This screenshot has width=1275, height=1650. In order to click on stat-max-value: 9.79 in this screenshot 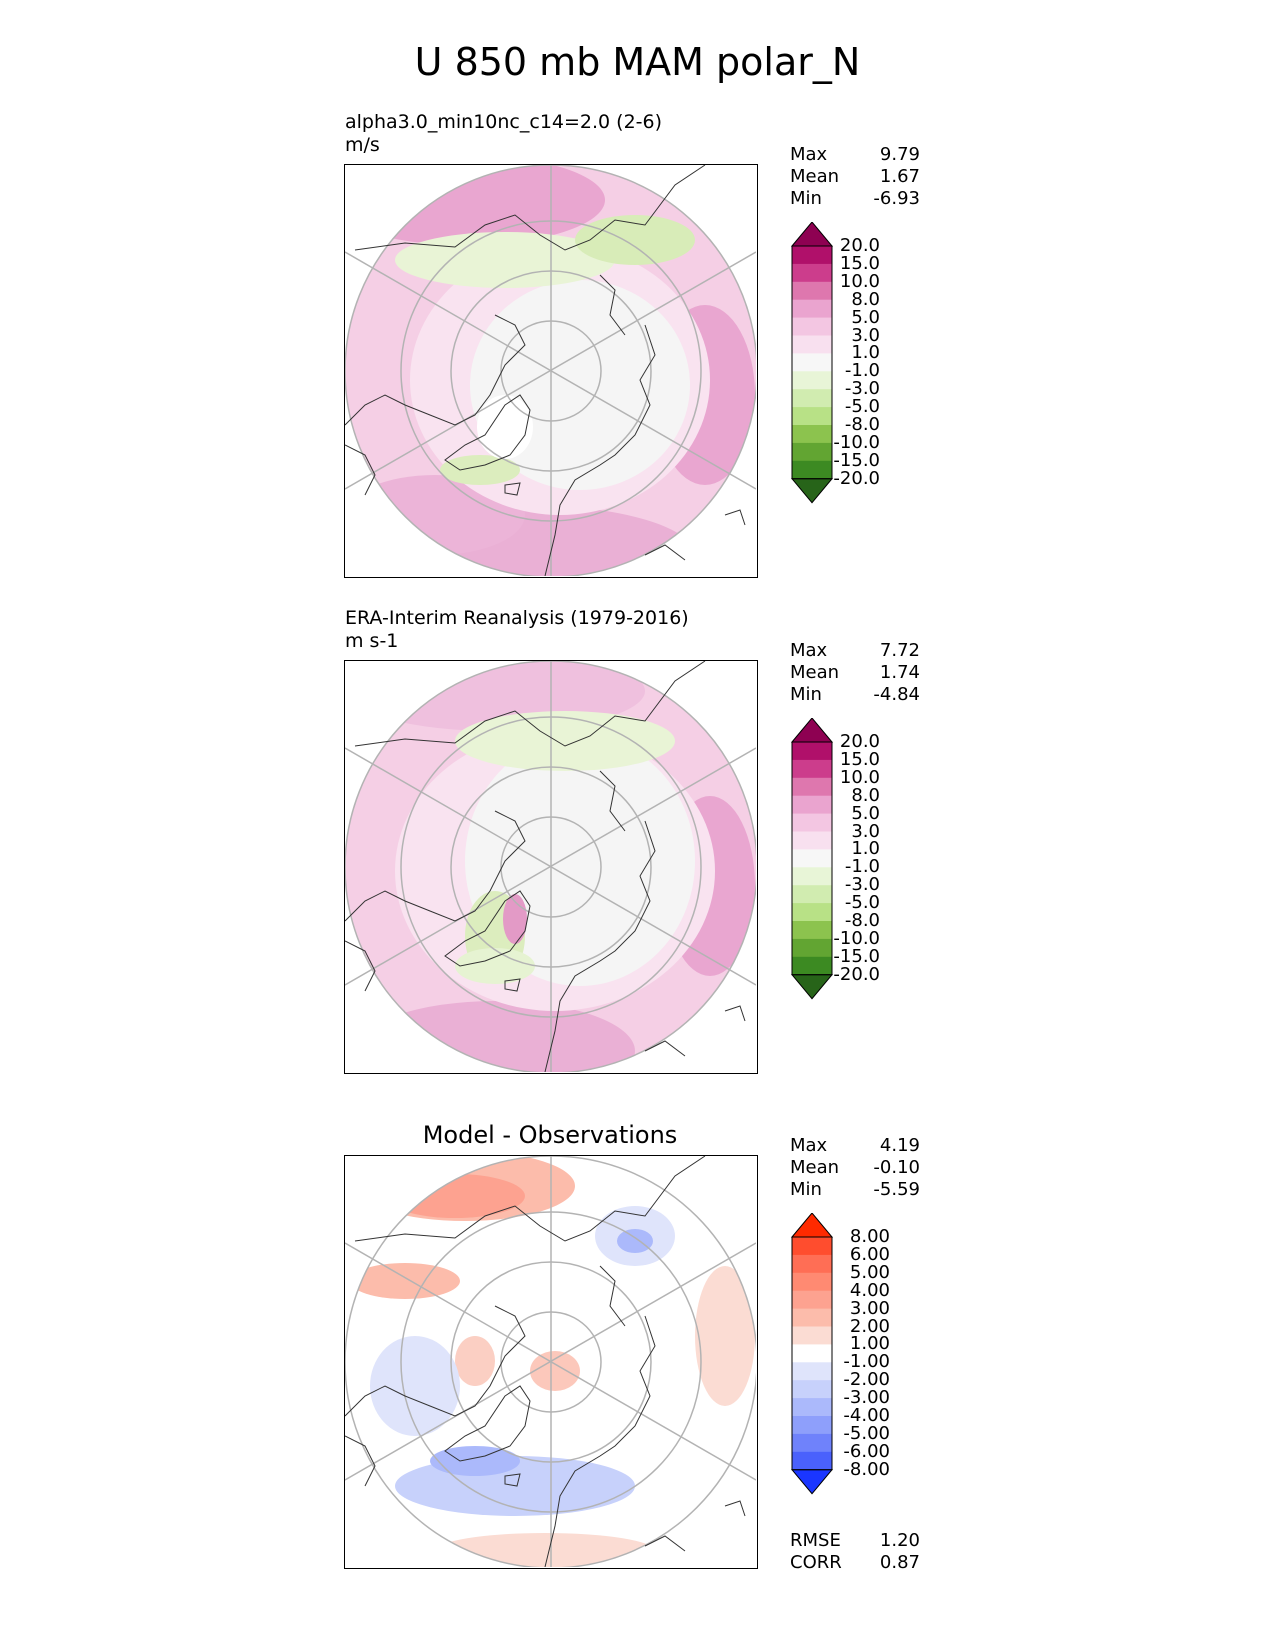, I will do `click(899, 154)`.